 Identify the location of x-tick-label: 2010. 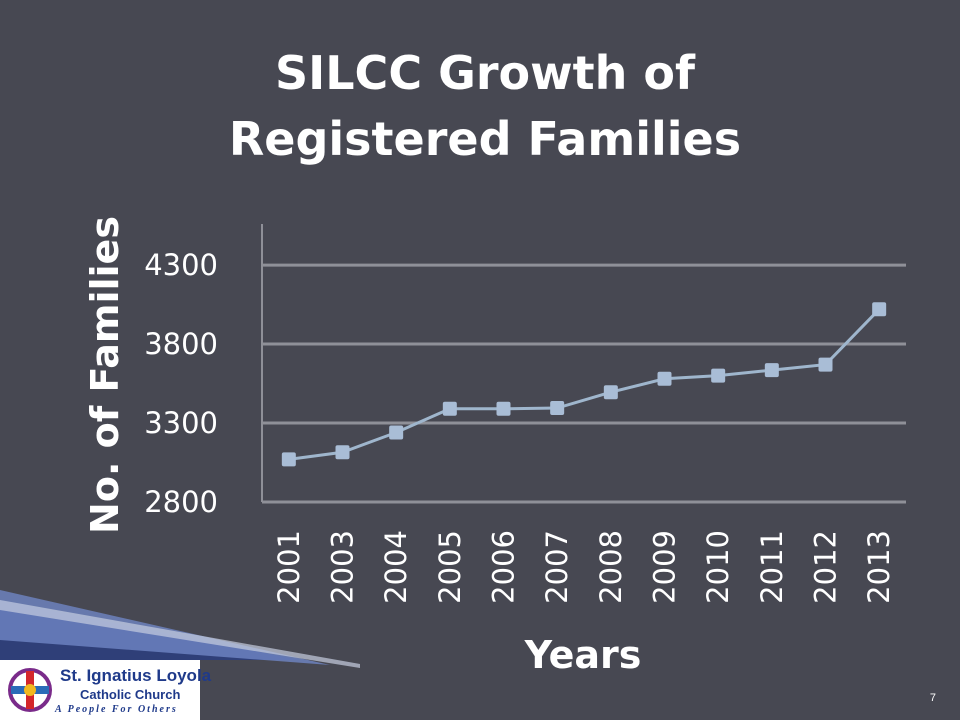
(718, 567).